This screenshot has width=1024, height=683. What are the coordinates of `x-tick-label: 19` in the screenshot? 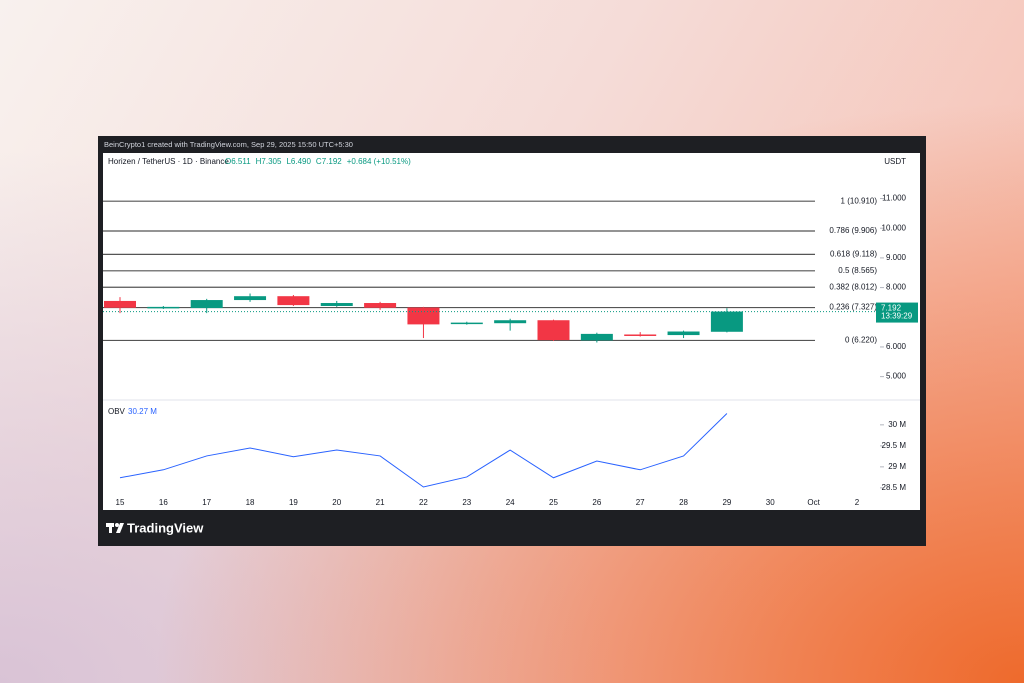 It's located at (293, 502).